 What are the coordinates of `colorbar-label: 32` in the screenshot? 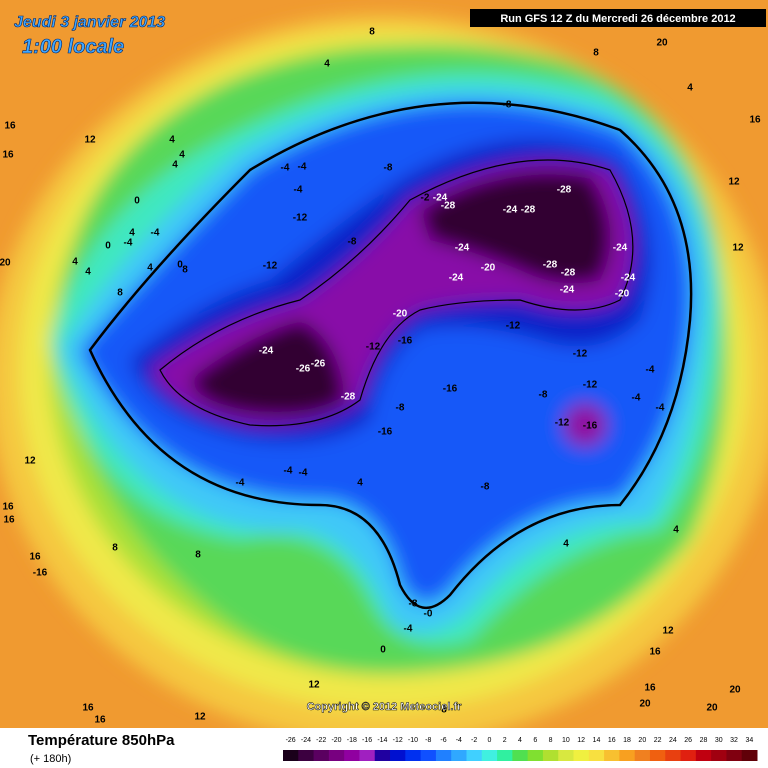 It's located at (734, 740).